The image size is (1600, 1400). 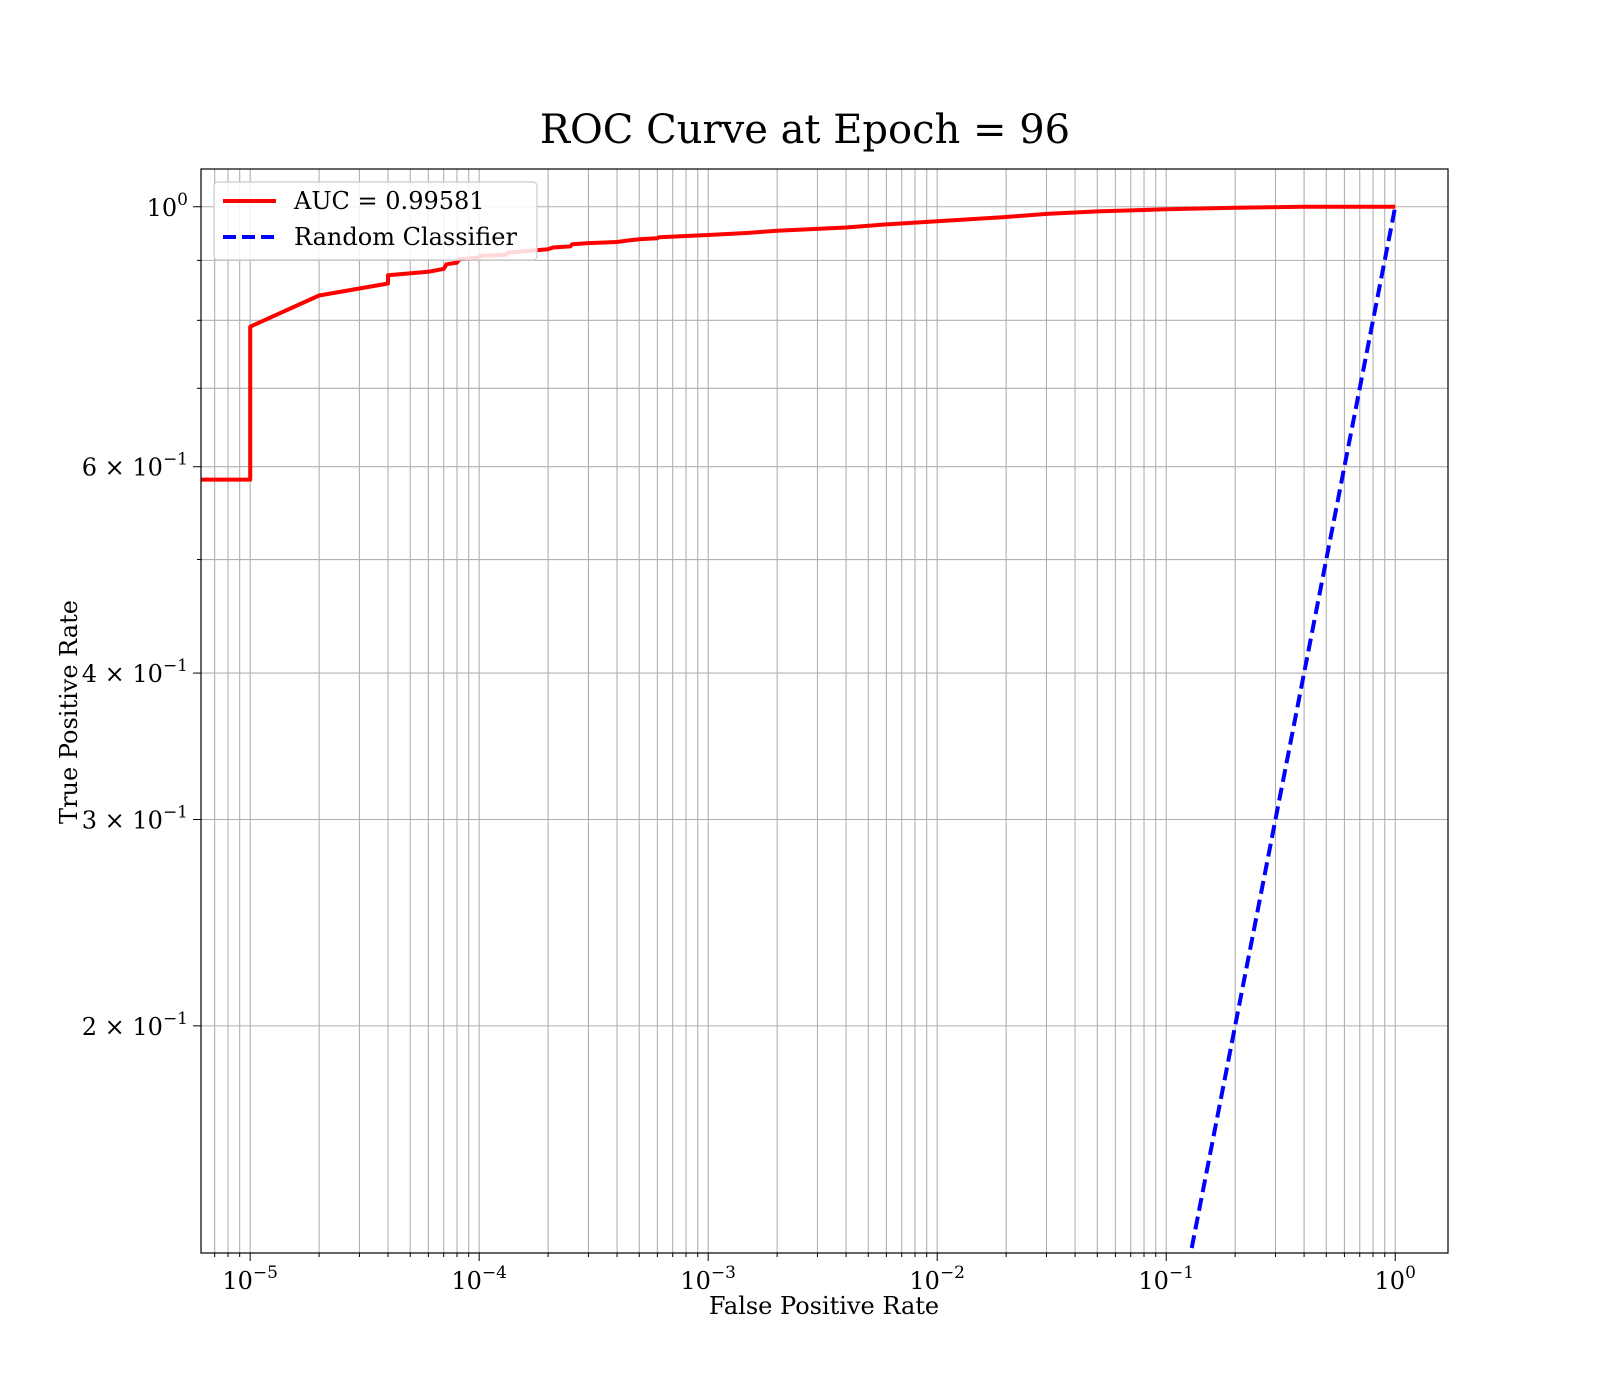 What do you see at coordinates (69, 712) in the screenshot?
I see `y-axis-label: True Positive Rate` at bounding box center [69, 712].